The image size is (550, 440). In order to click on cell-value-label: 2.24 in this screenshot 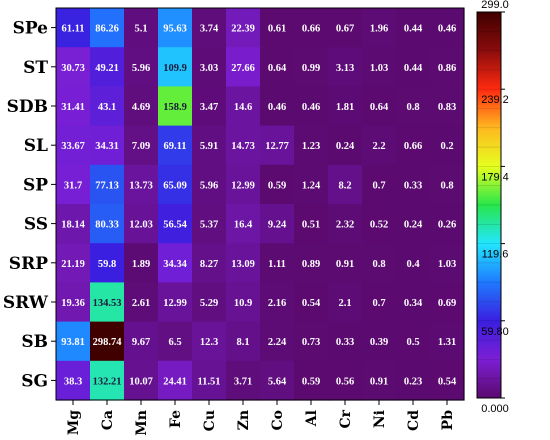, I will do `click(277, 342)`.